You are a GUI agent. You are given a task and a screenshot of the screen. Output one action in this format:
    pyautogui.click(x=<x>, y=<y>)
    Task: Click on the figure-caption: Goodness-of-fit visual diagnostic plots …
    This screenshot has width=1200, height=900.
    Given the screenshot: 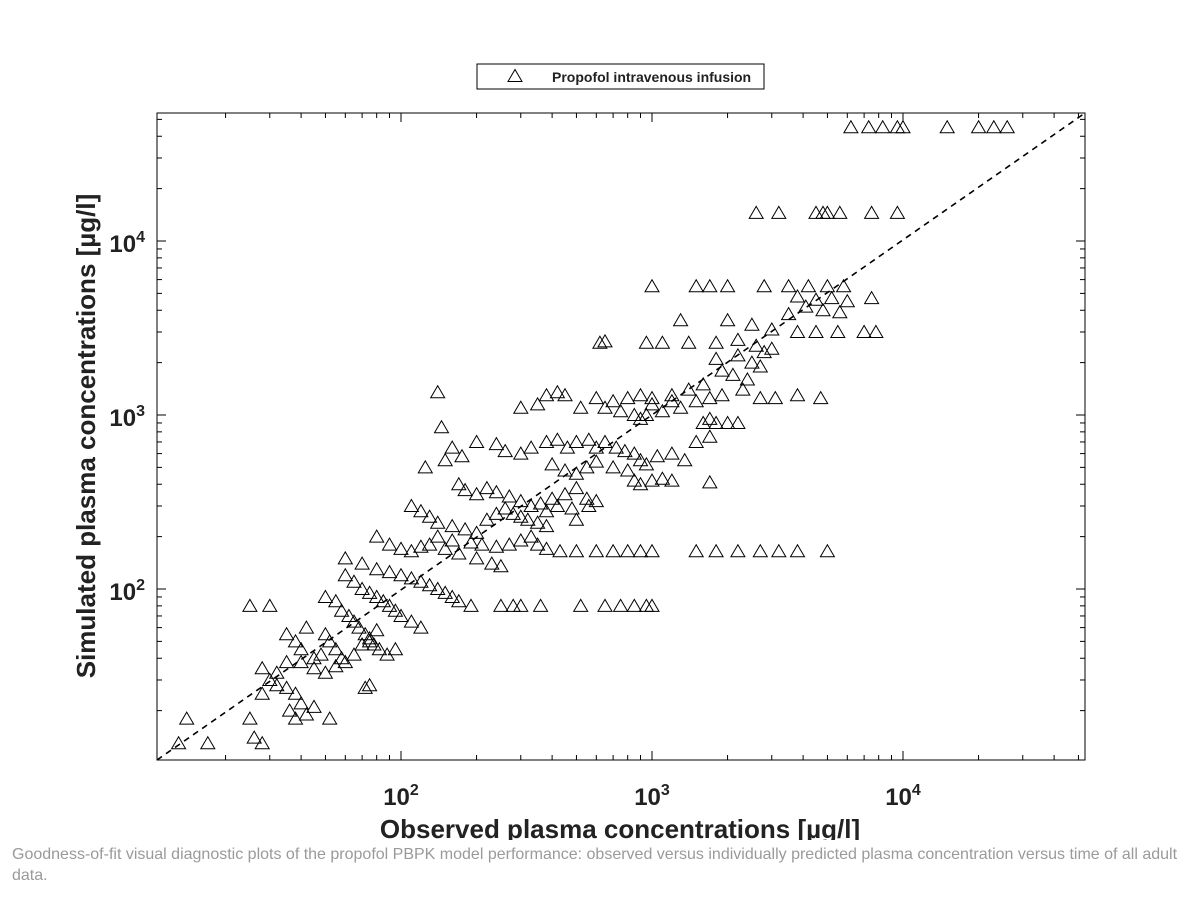 What is the action you would take?
    pyautogui.click(x=595, y=865)
    